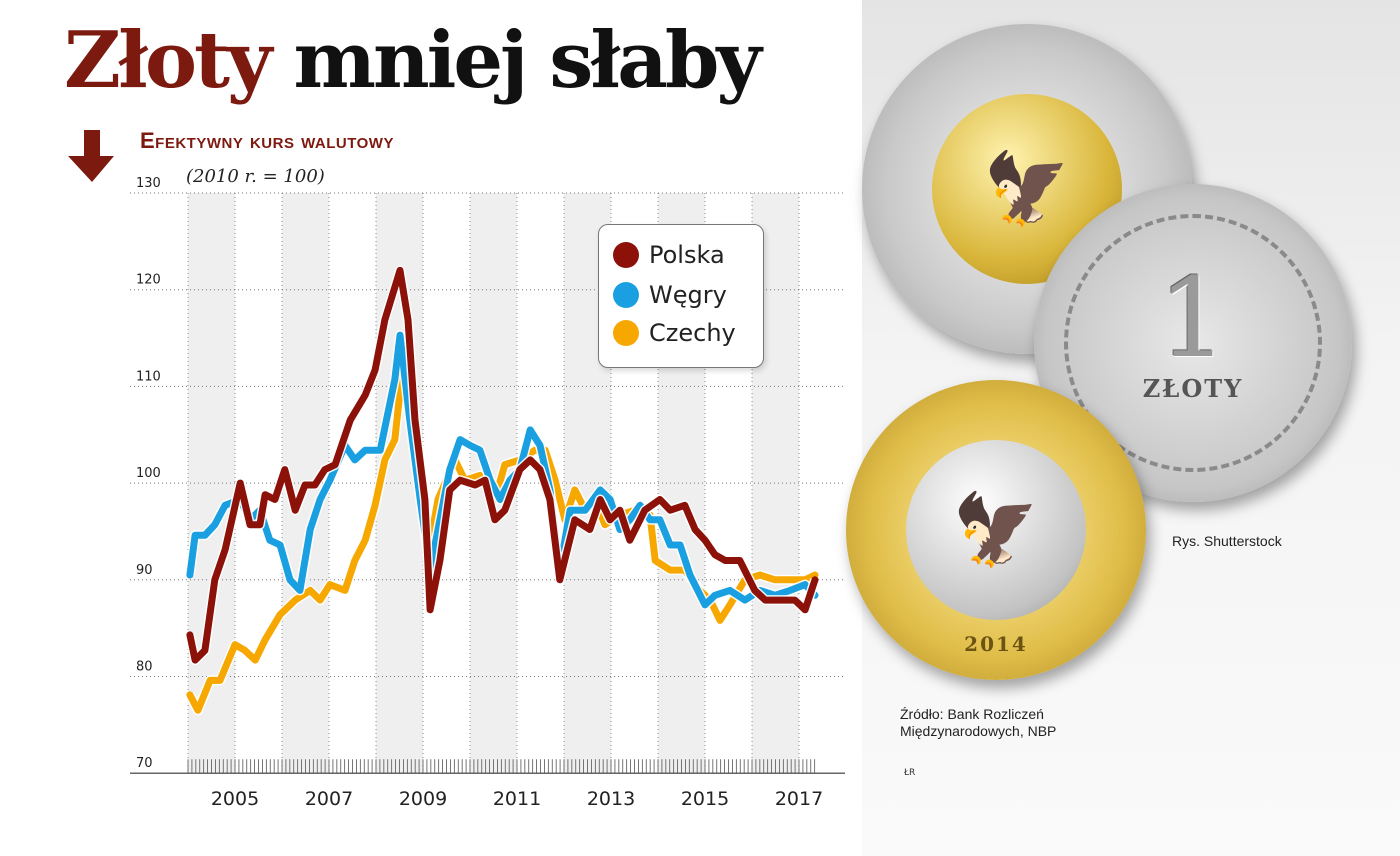  Describe the element at coordinates (517, 799) in the screenshot. I see `x-tick-label: 2011` at that location.